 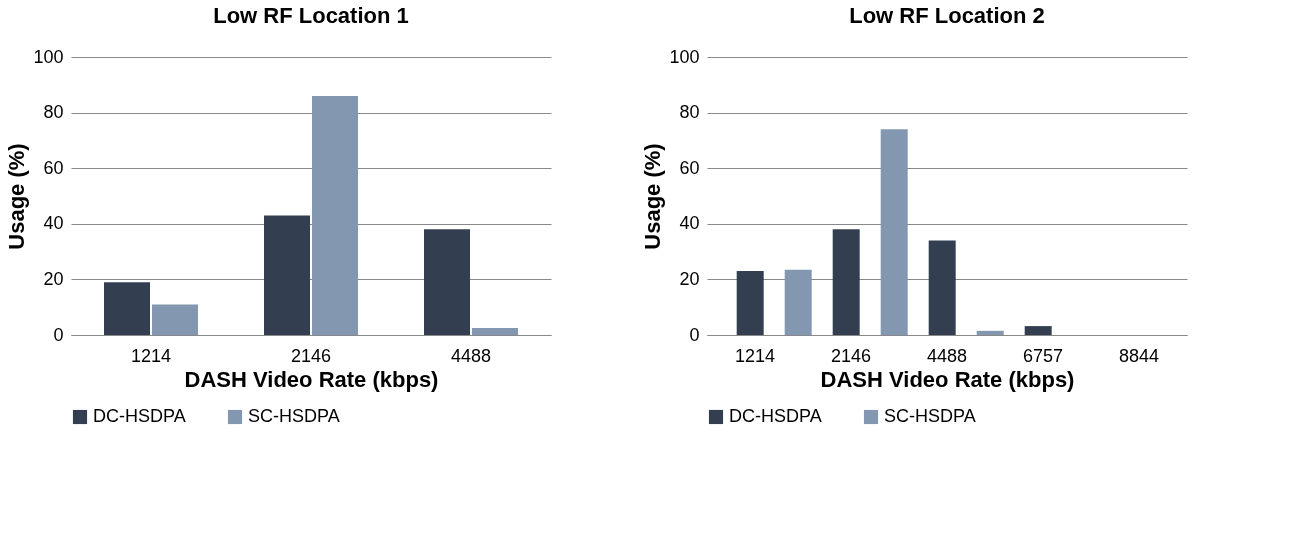 What do you see at coordinates (1139, 355) in the screenshot?
I see `x-tick-label: 8844` at bounding box center [1139, 355].